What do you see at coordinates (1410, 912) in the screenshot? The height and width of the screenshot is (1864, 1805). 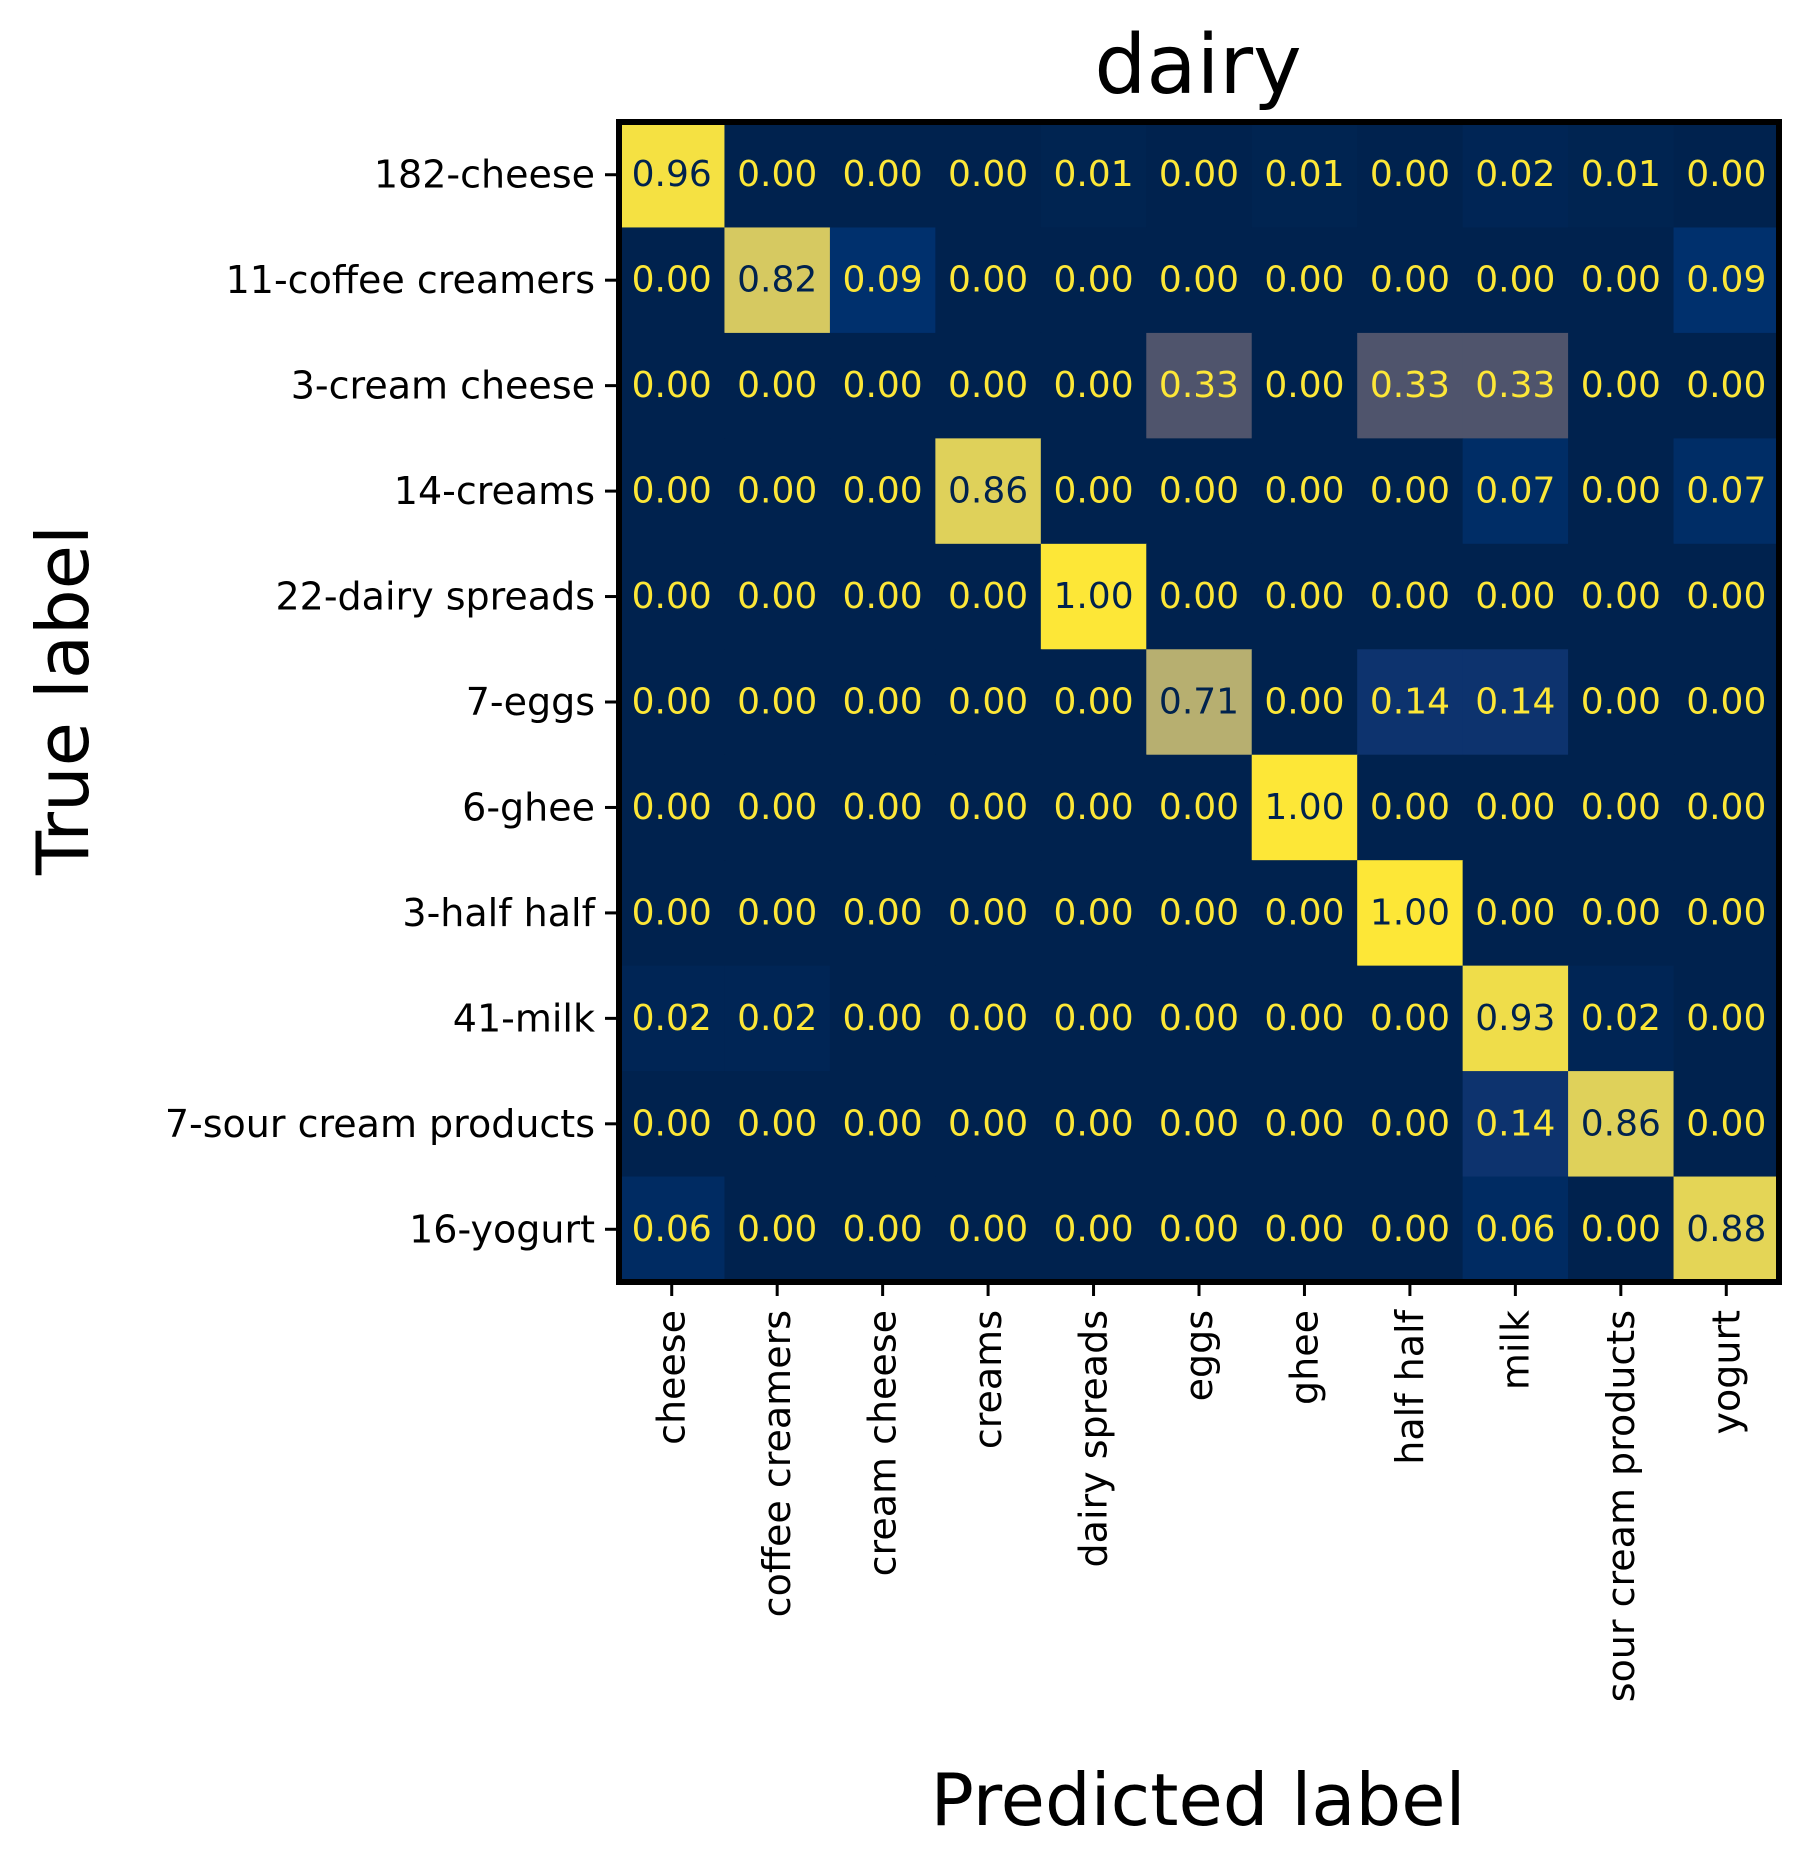 I see `cell-value-label: 1.00` at bounding box center [1410, 912].